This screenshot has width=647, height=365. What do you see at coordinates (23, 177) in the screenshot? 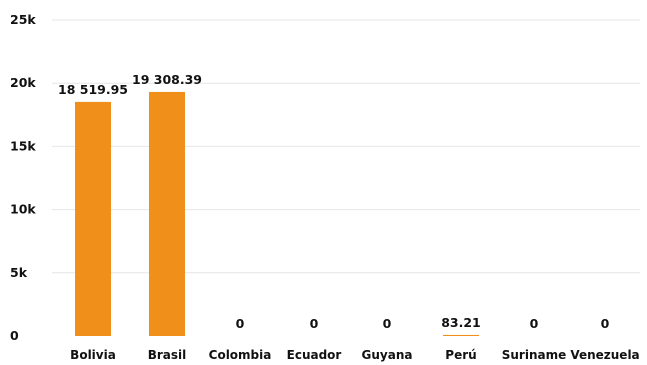
I see `y-axis-ticks: 0 5k 10k 15k 20k 25k` at bounding box center [23, 177].